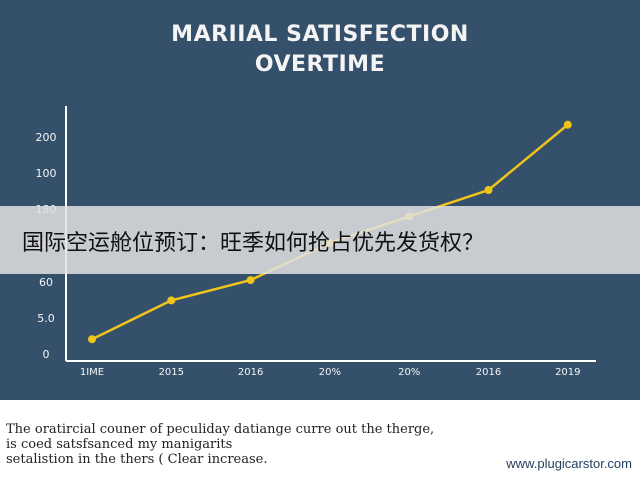 This screenshot has width=640, height=480. I want to click on overlay-banner: 国际空运舱位预订：旺季如何抢占优先发货权？, so click(320, 240).